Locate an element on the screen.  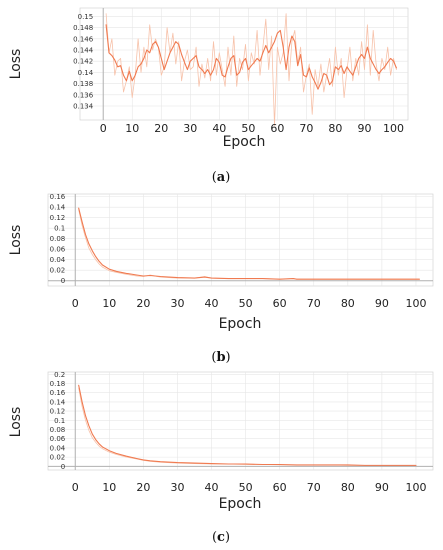
axes is located at coordinates (240, 240).